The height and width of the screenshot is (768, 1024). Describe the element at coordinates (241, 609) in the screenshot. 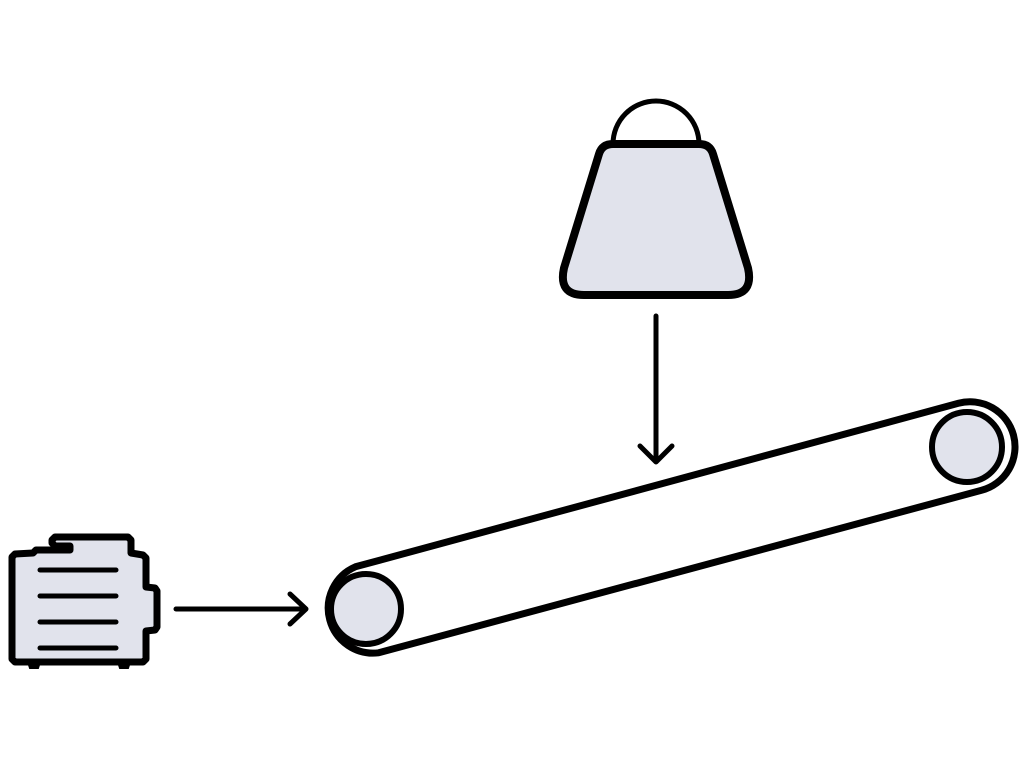

I see `drive-arrow` at that location.